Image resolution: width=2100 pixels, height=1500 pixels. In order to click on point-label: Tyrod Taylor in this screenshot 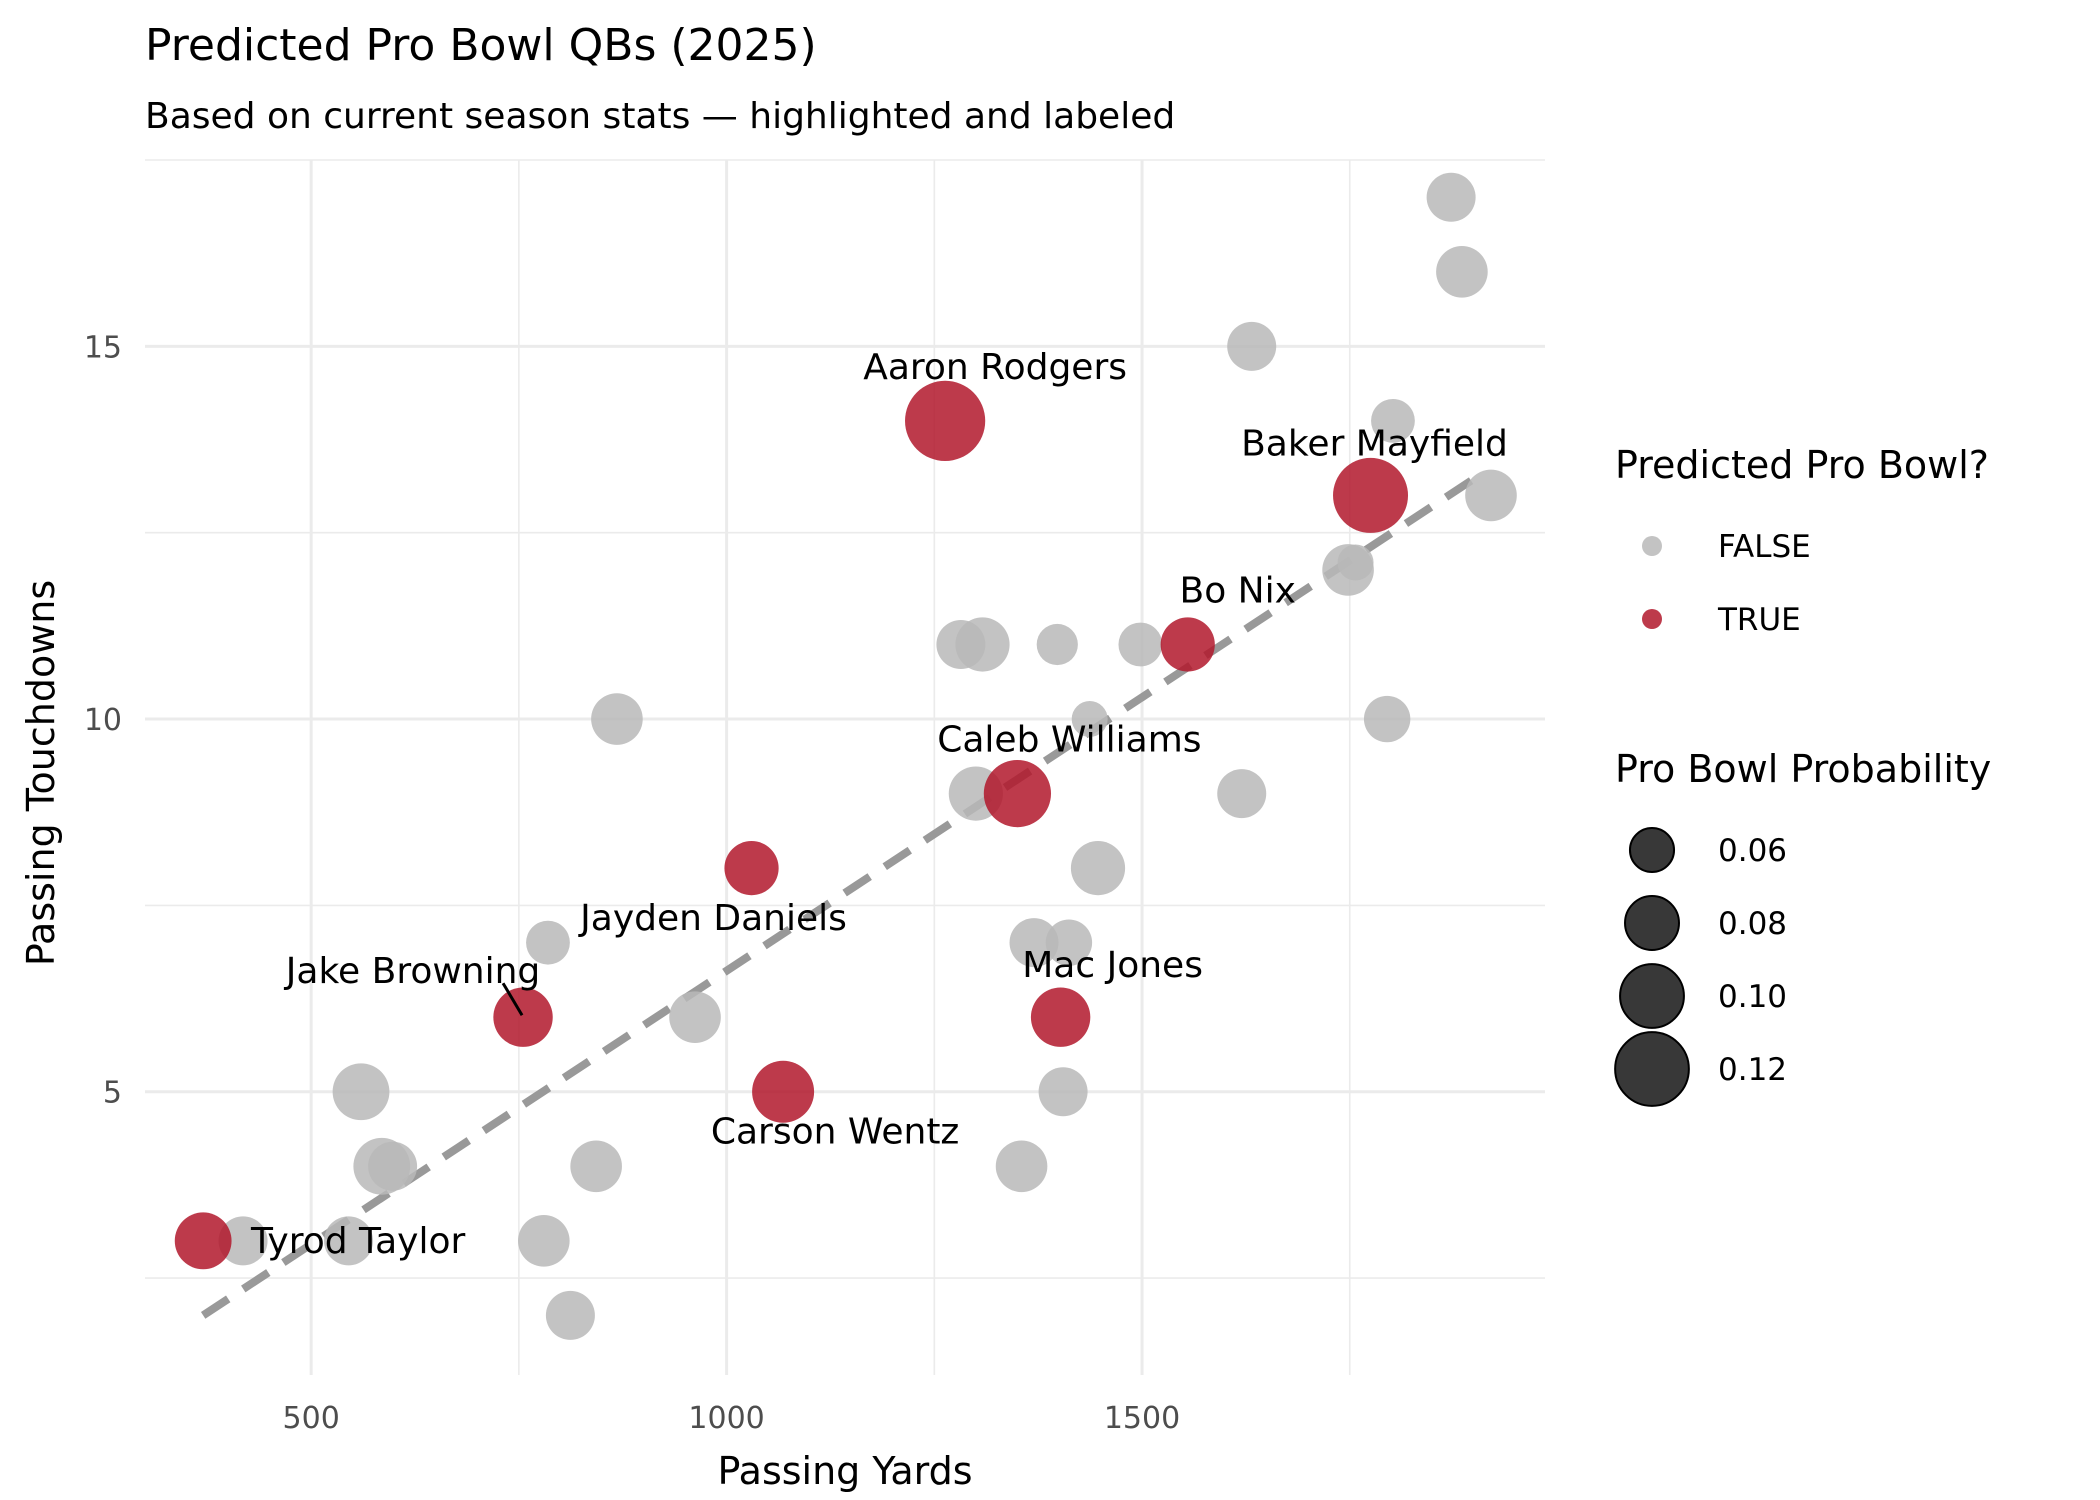, I will do `click(357, 1241)`.